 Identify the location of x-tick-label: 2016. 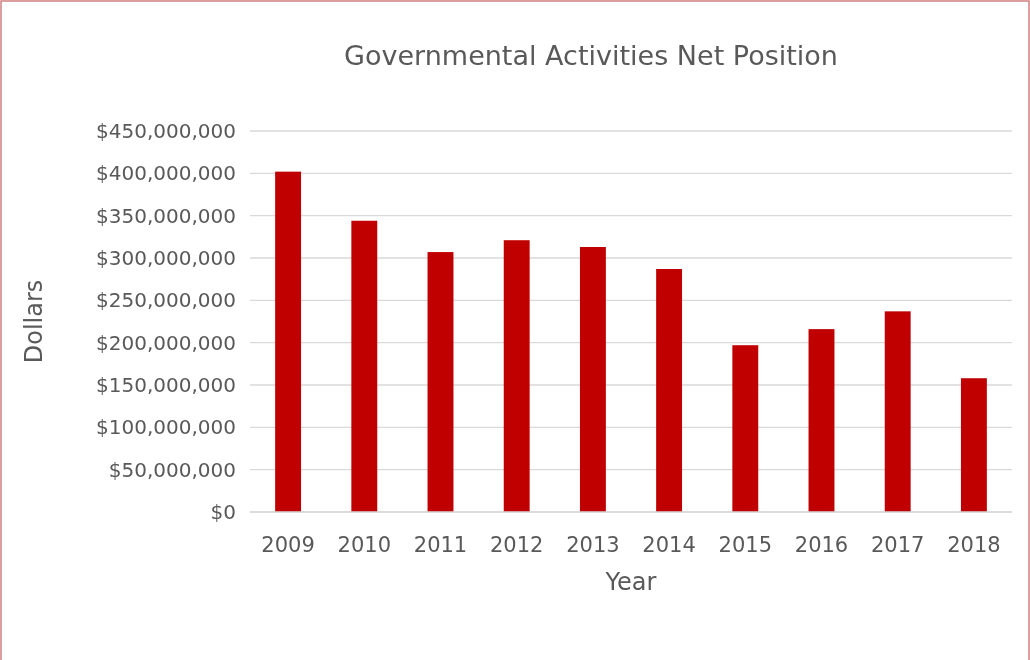
(821, 545).